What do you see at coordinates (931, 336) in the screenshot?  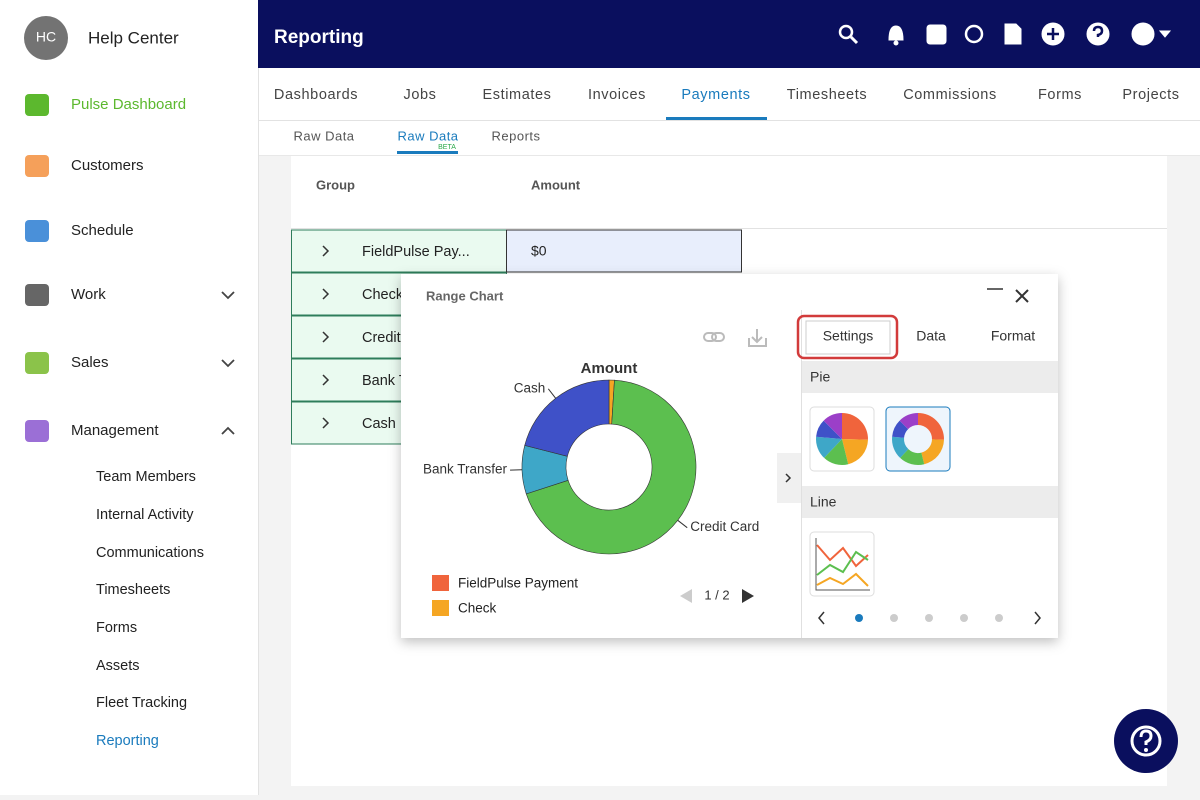 I see `dialog-tab: Data` at bounding box center [931, 336].